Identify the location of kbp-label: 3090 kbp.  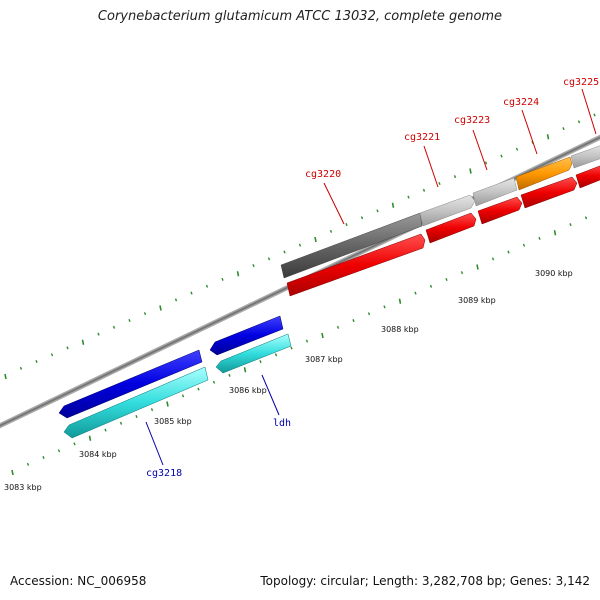
(554, 273).